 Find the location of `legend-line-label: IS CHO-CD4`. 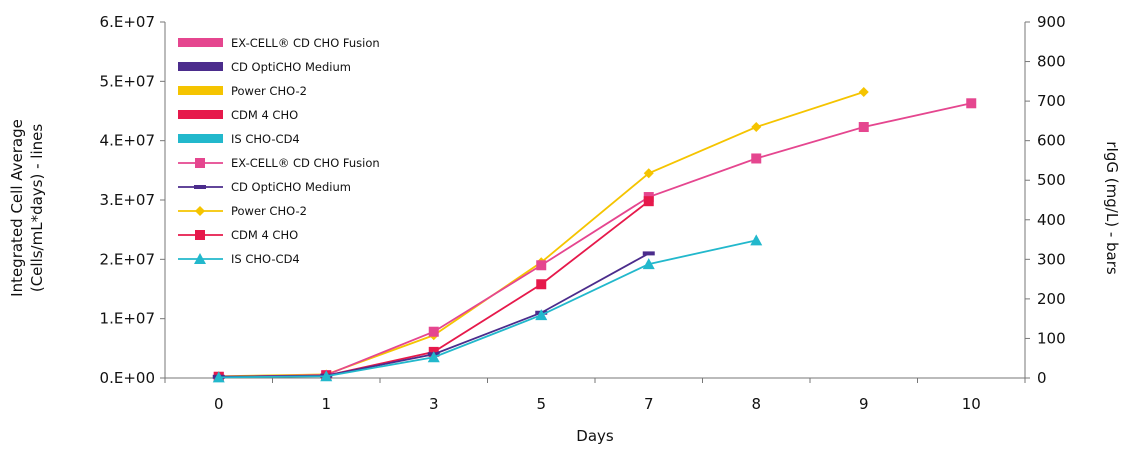

legend-line-label: IS CHO-CD4 is located at coordinates (265, 259).